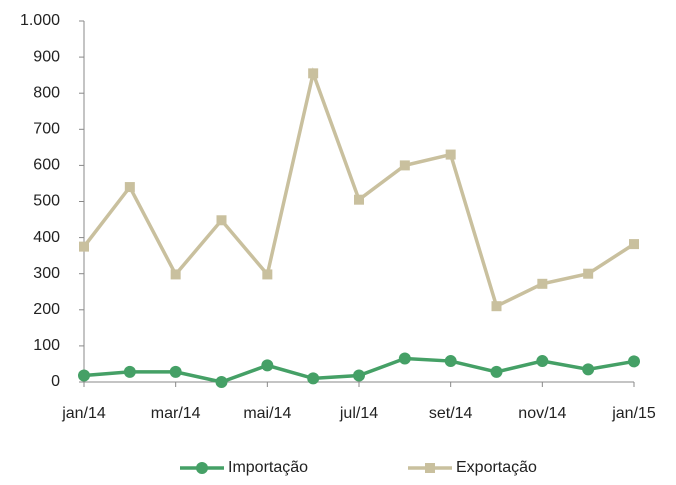 The height and width of the screenshot is (485, 676). I want to click on x-tick-label: nov/14, so click(542, 413).